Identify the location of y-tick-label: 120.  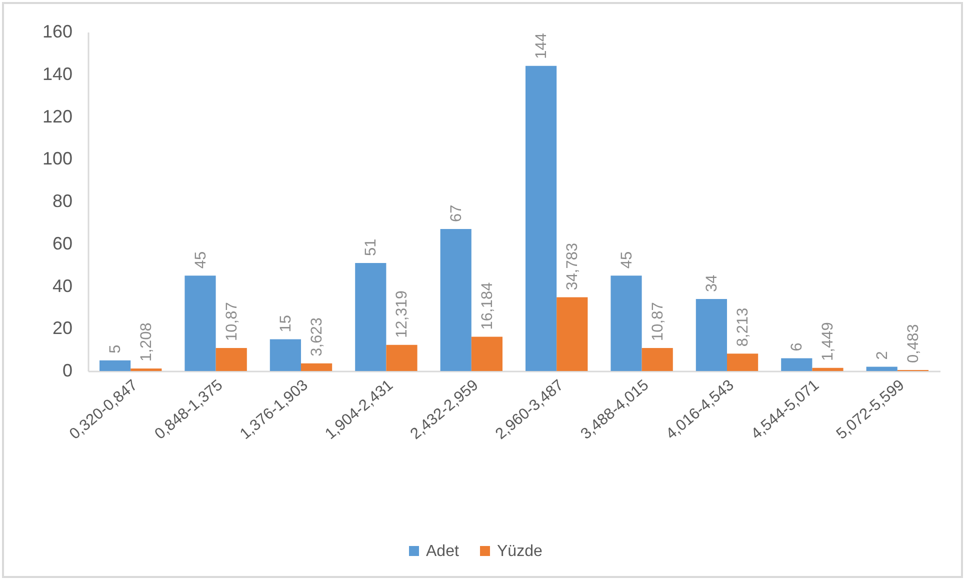
(57, 116).